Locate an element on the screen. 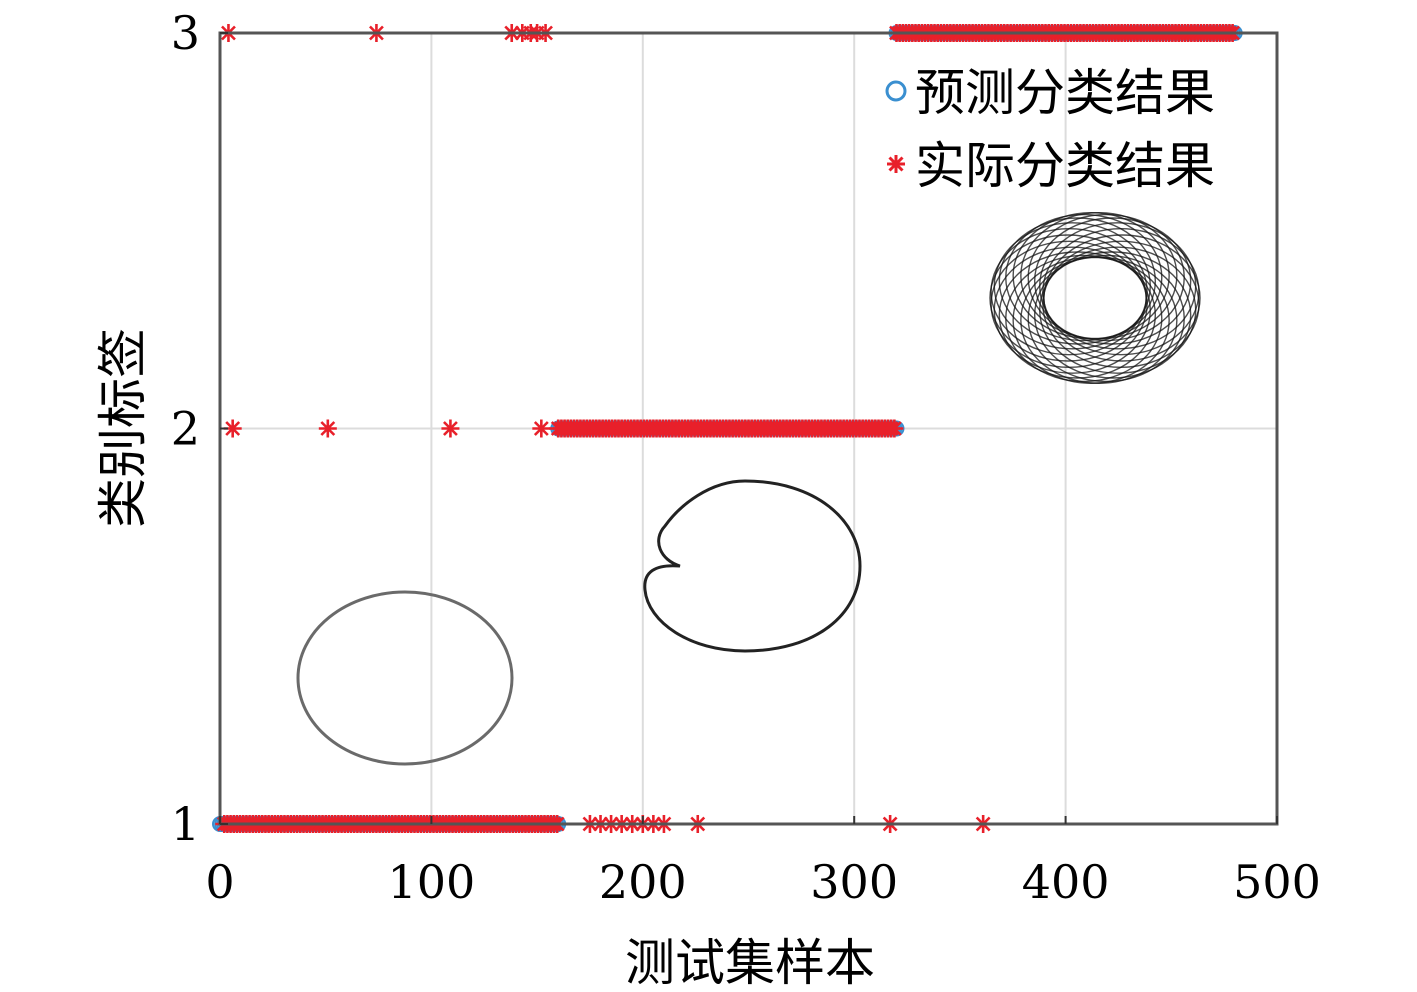 The height and width of the screenshot is (992, 1417). legend-marker-predicted is located at coordinates (896, 91).